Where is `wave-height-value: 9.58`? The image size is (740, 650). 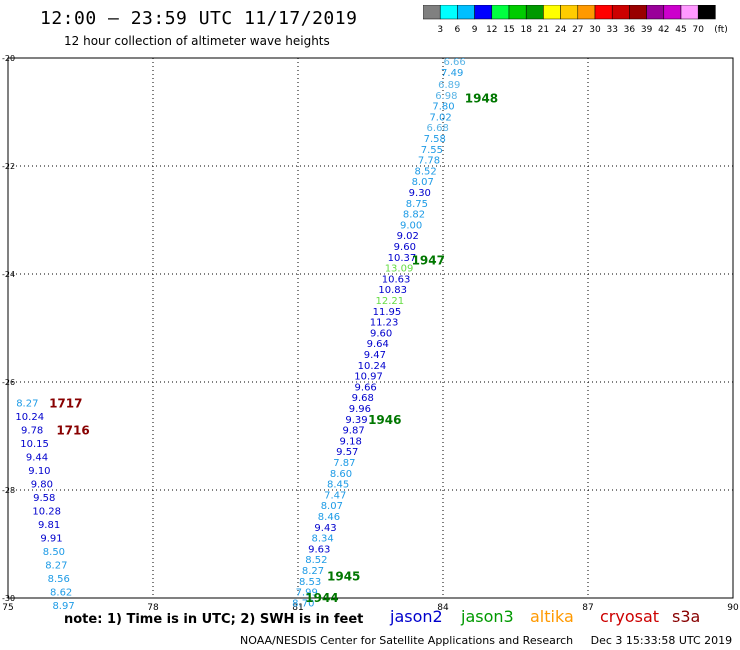
wave-height-value: 9.58 is located at coordinates (44, 498).